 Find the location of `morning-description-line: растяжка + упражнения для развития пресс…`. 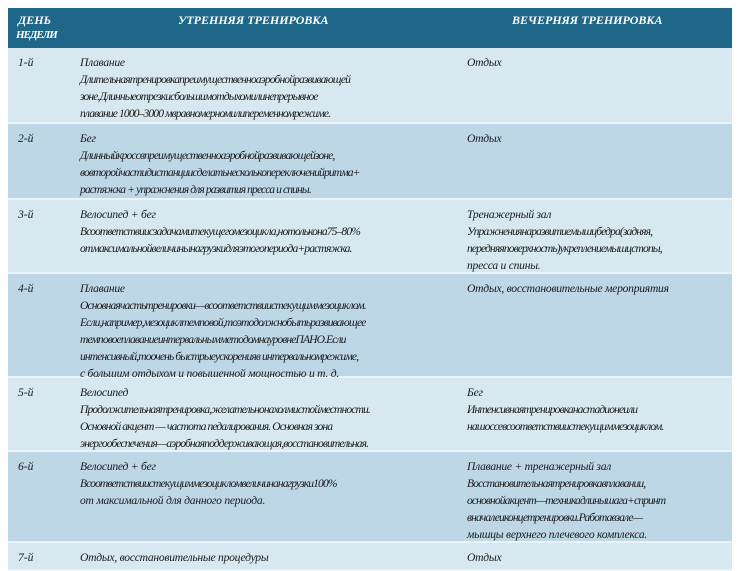

morning-description-line: растяжка + упражнения для развития пресс… is located at coordinates (196, 189).